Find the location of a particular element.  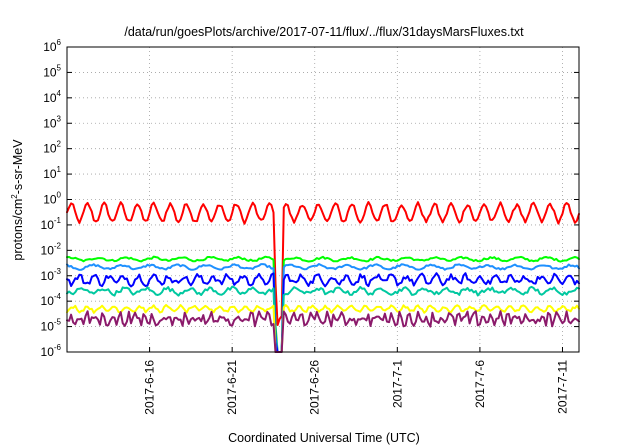

y-tick-label: 10⁻⁵ is located at coordinates (51, 326).